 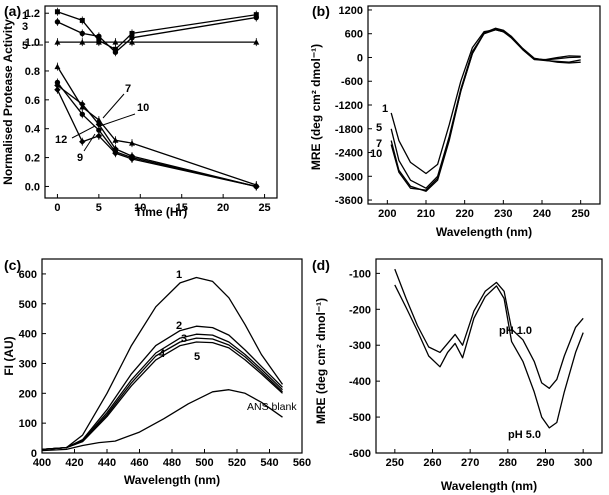 I want to click on panel-c-series-lines, so click(x=162, y=364).